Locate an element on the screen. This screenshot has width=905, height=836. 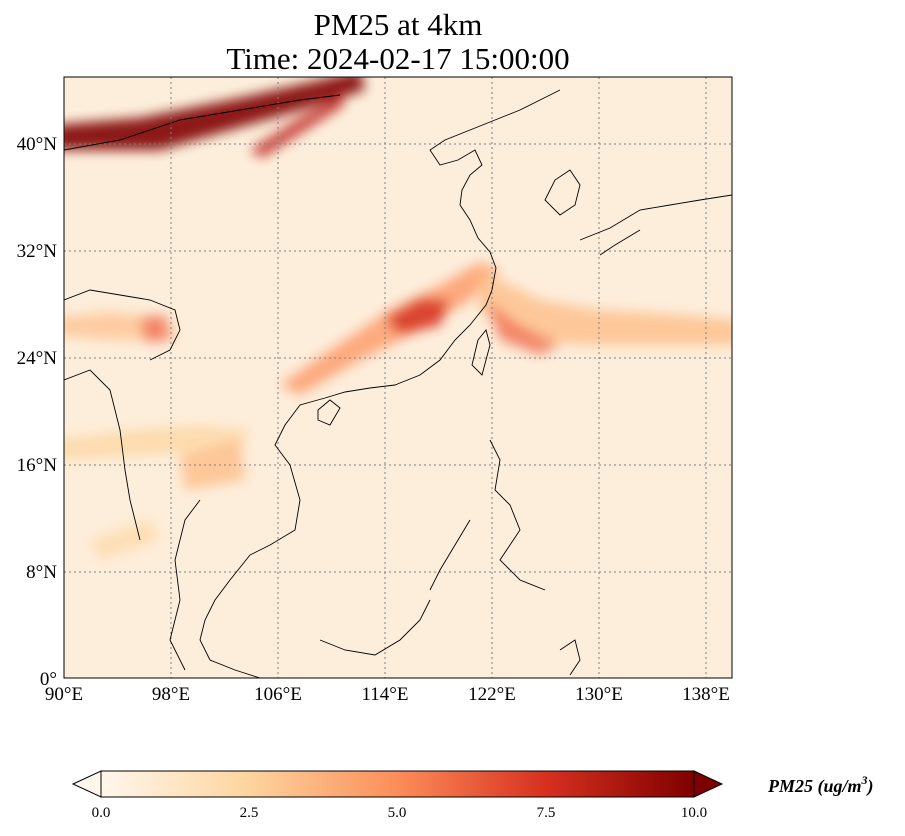
colorbar-tick-label: 0.0 is located at coordinates (101, 813).